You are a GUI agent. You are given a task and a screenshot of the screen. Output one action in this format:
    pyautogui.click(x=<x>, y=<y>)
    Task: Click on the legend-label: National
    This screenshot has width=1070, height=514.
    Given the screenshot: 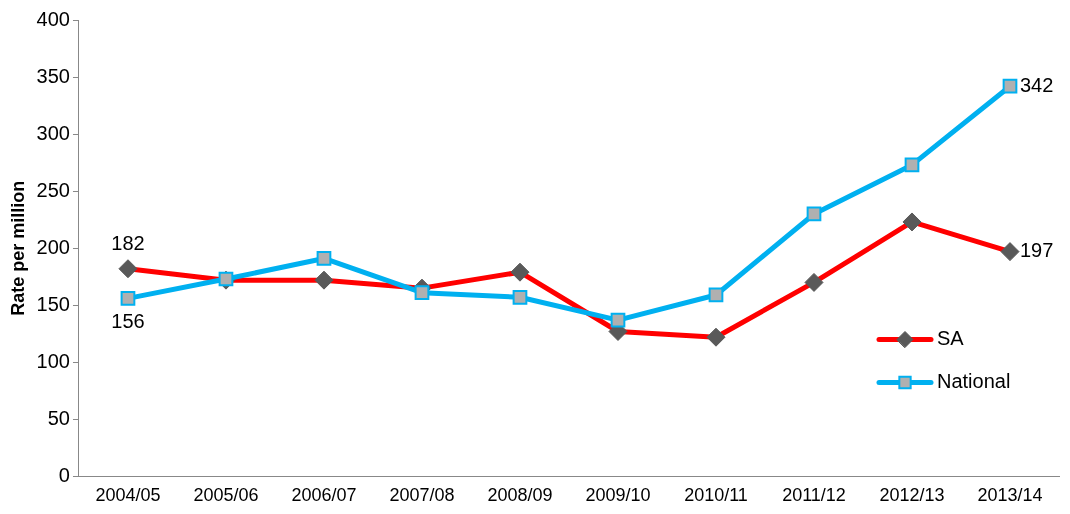 What is the action you would take?
    pyautogui.click(x=974, y=381)
    